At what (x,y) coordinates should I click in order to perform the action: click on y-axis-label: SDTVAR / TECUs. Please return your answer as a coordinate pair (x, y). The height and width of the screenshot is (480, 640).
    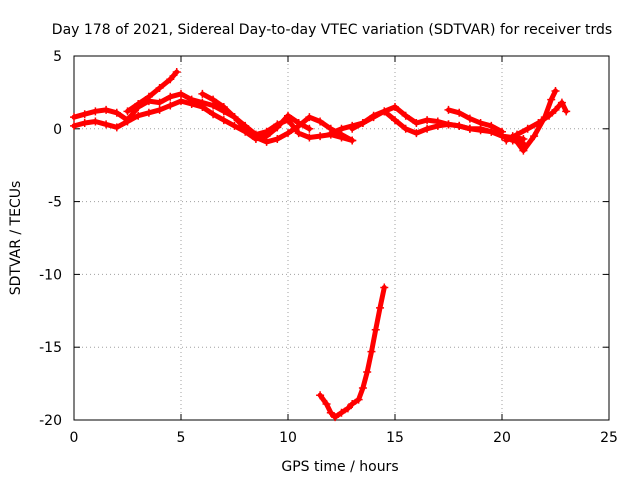
    Looking at the image, I should click on (16, 238).